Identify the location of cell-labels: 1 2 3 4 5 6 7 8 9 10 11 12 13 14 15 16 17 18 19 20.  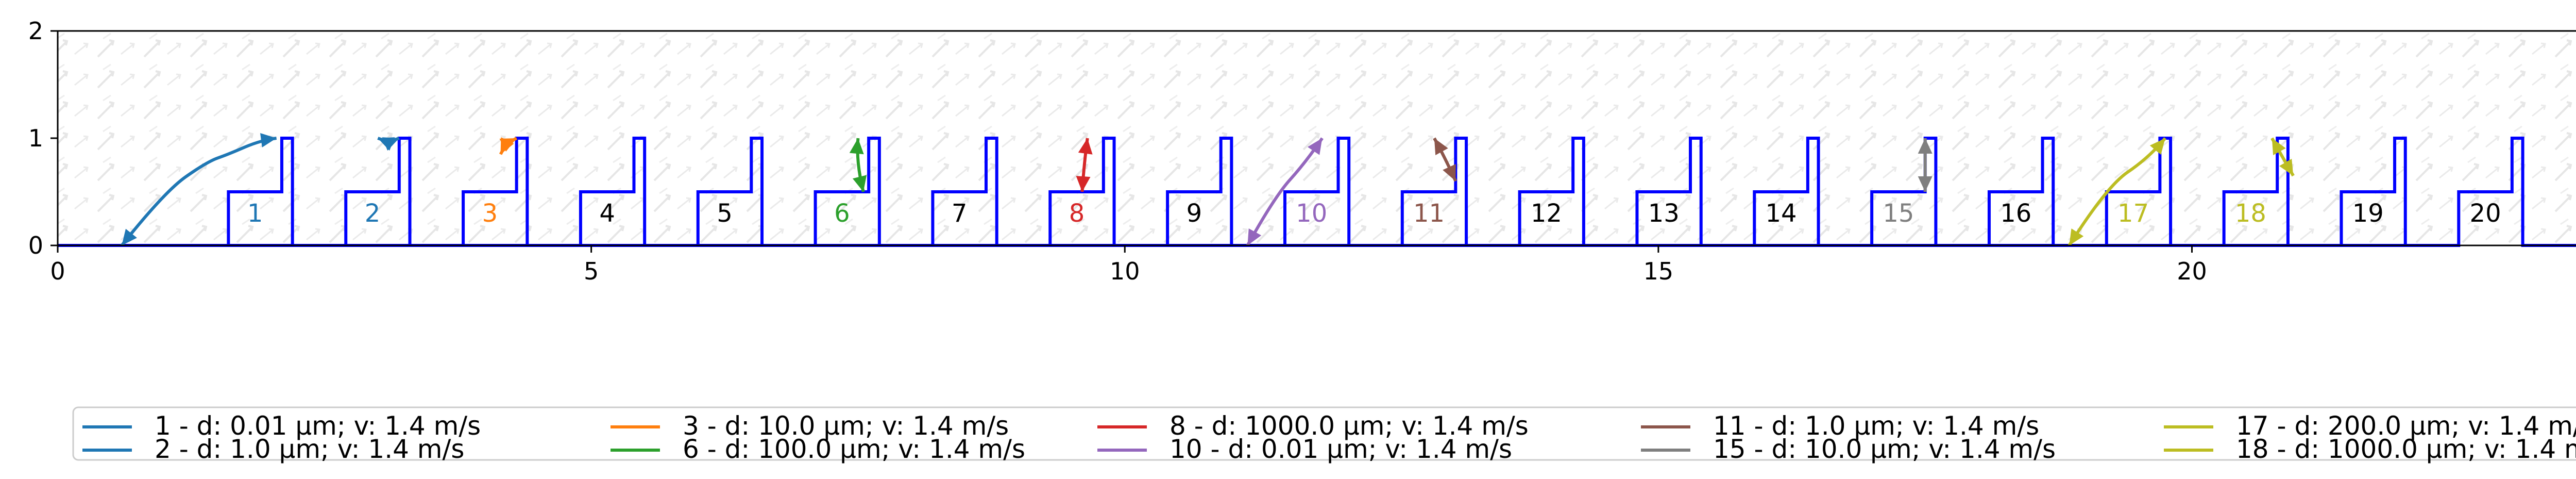
(1374, 213).